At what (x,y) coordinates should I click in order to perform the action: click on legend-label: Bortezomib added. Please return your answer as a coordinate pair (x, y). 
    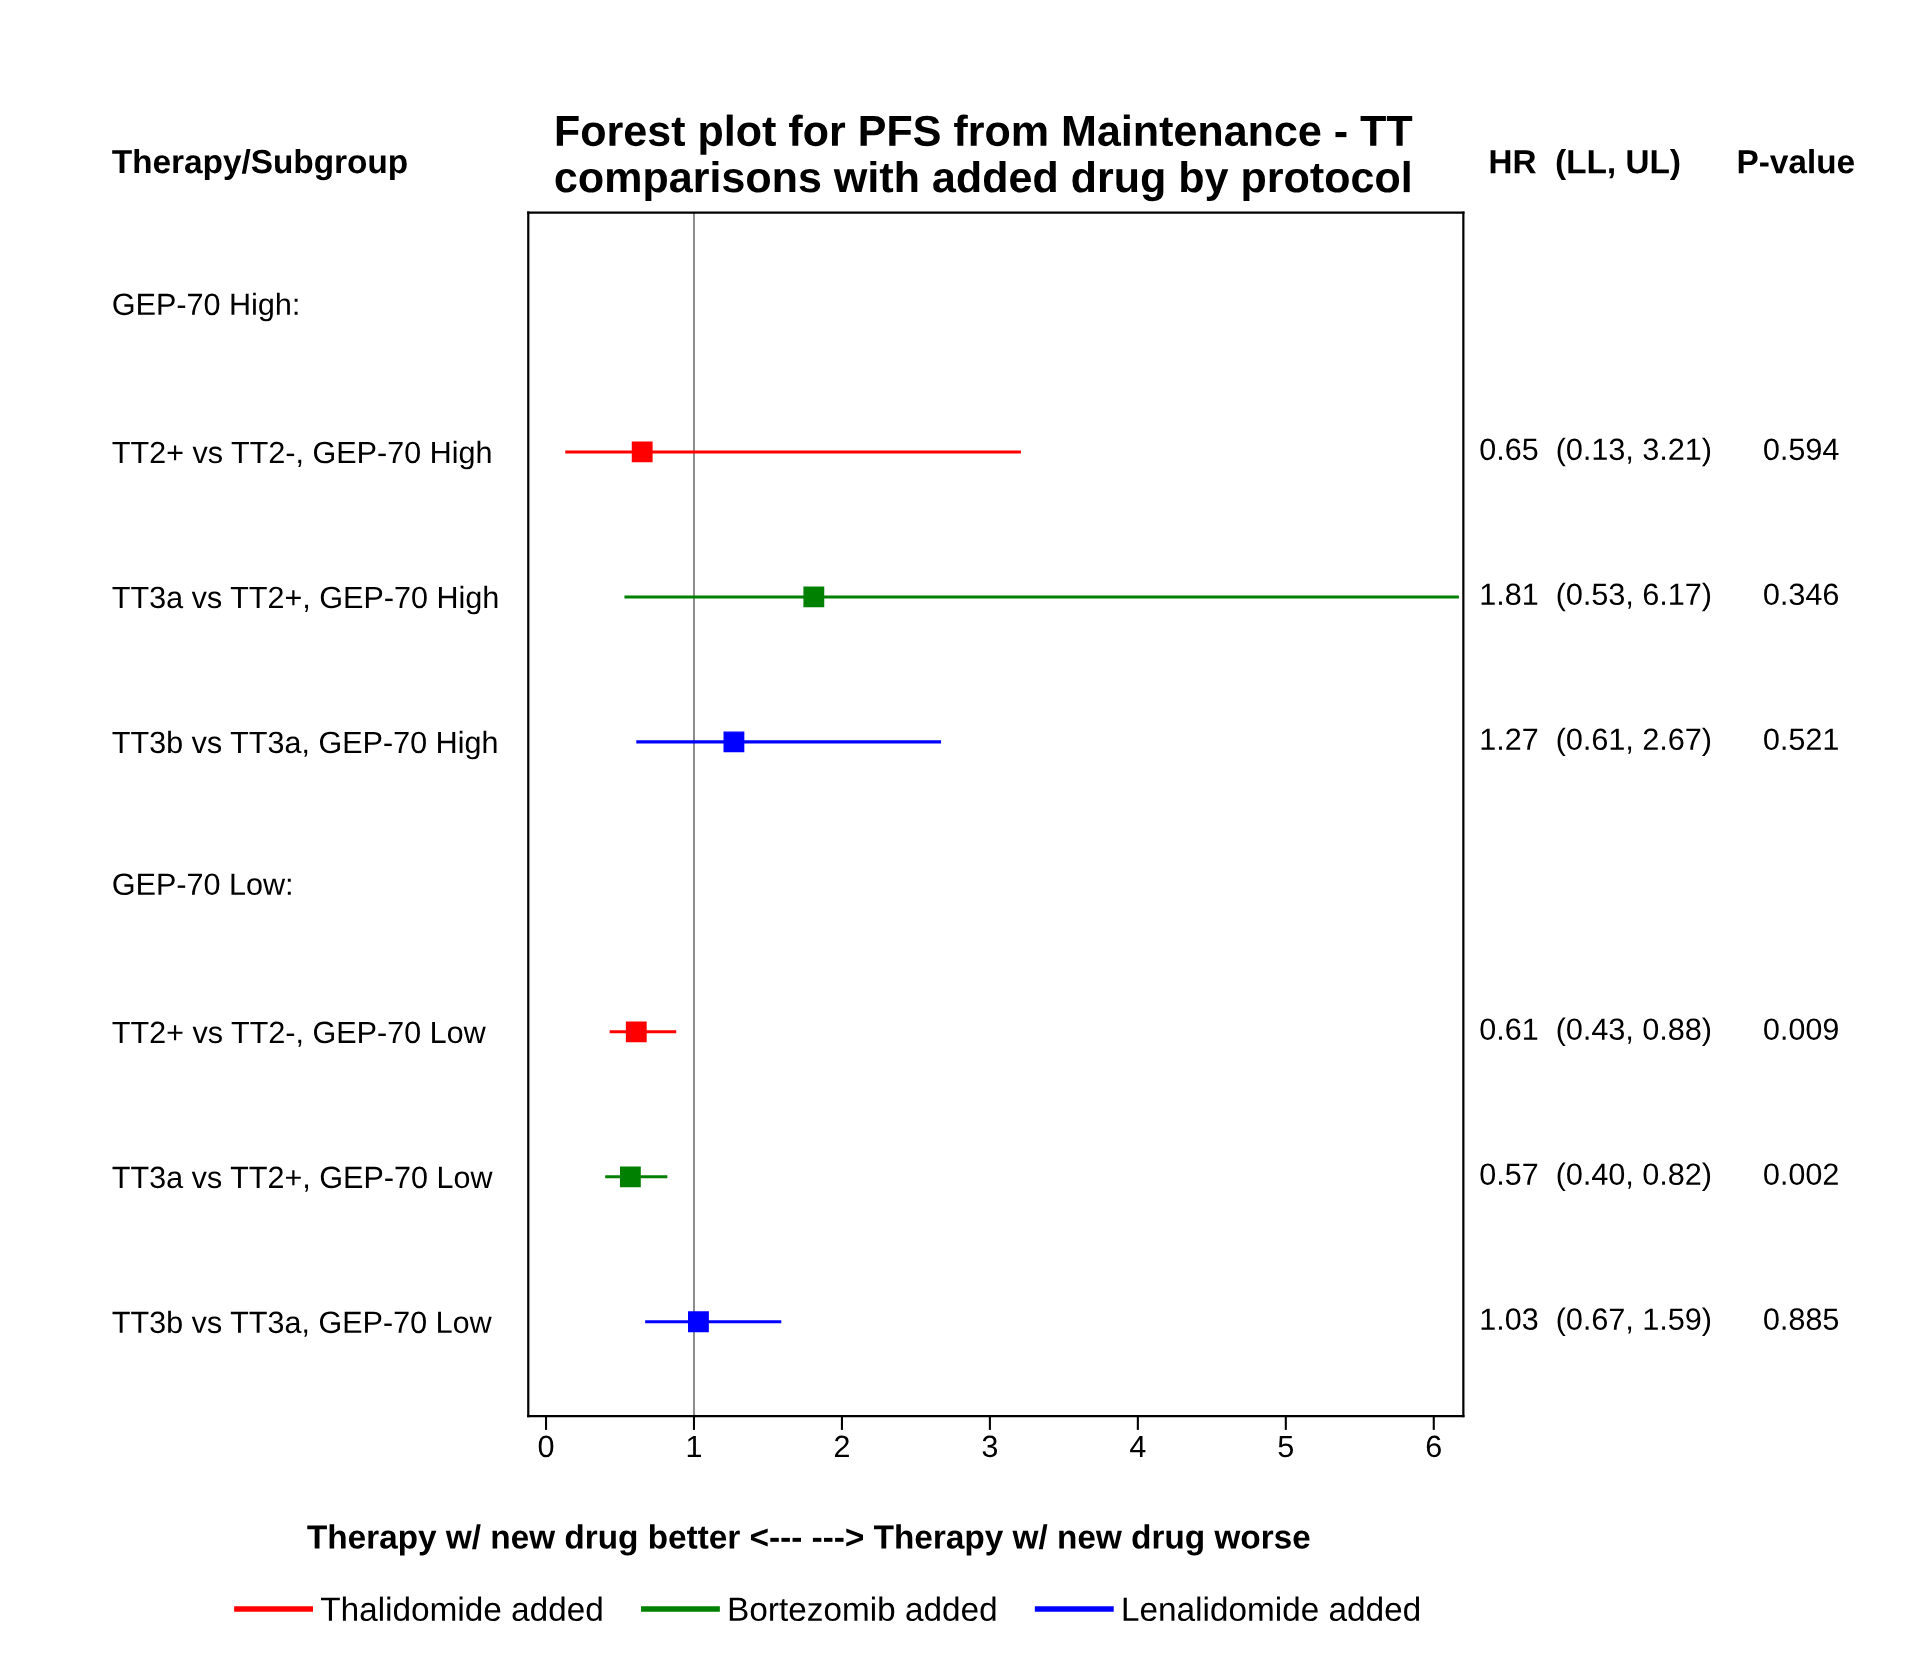
    Looking at the image, I should click on (862, 1609).